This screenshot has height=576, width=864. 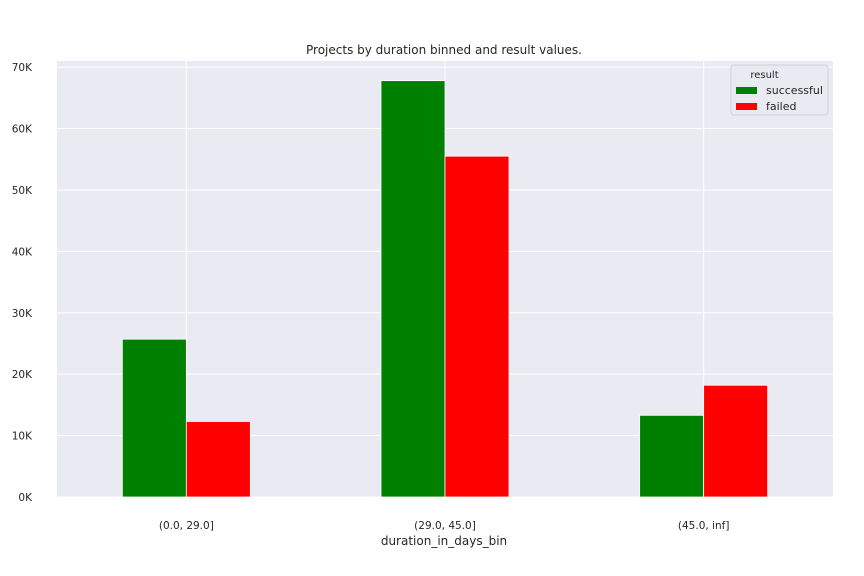 What do you see at coordinates (22, 375) in the screenshot?
I see `y-tick-label: 20K` at bounding box center [22, 375].